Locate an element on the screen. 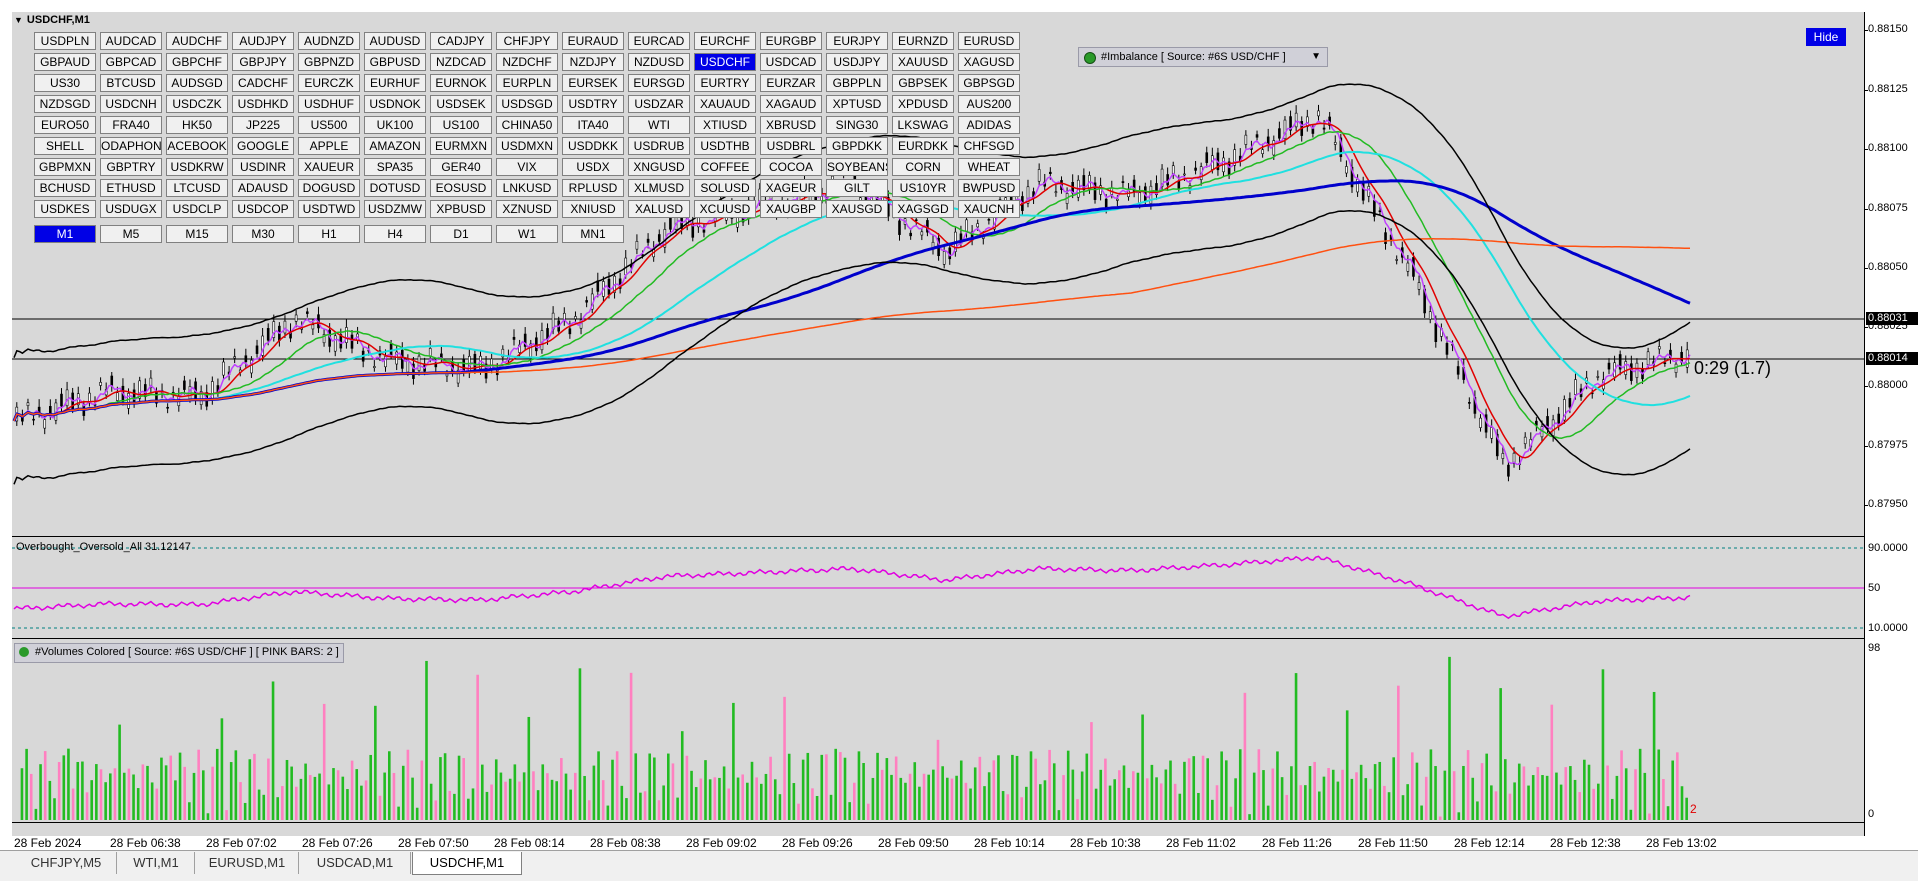 This screenshot has width=1918, height=881. symbol-button-cadjpy: CADJPY is located at coordinates (461, 41).